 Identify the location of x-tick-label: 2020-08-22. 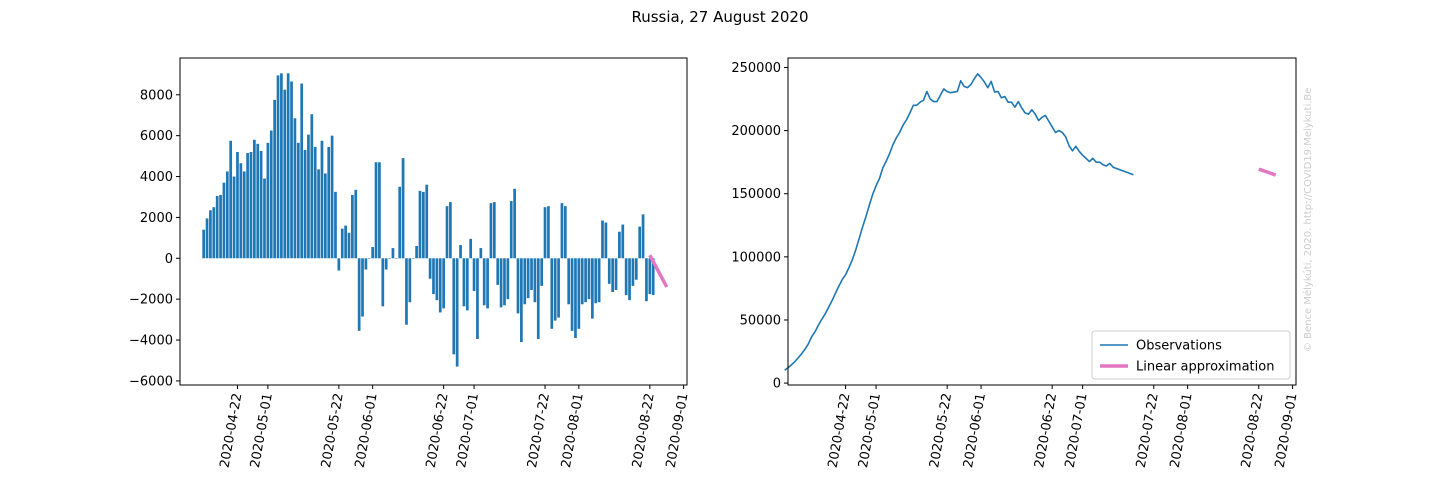
(1253, 430).